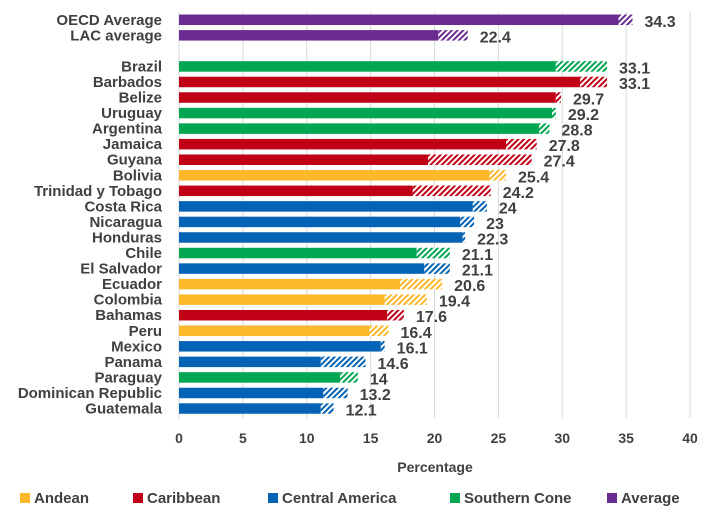 The height and width of the screenshot is (516, 715). Describe the element at coordinates (179, 438) in the screenshot. I see `x-tick-label: 0` at that location.